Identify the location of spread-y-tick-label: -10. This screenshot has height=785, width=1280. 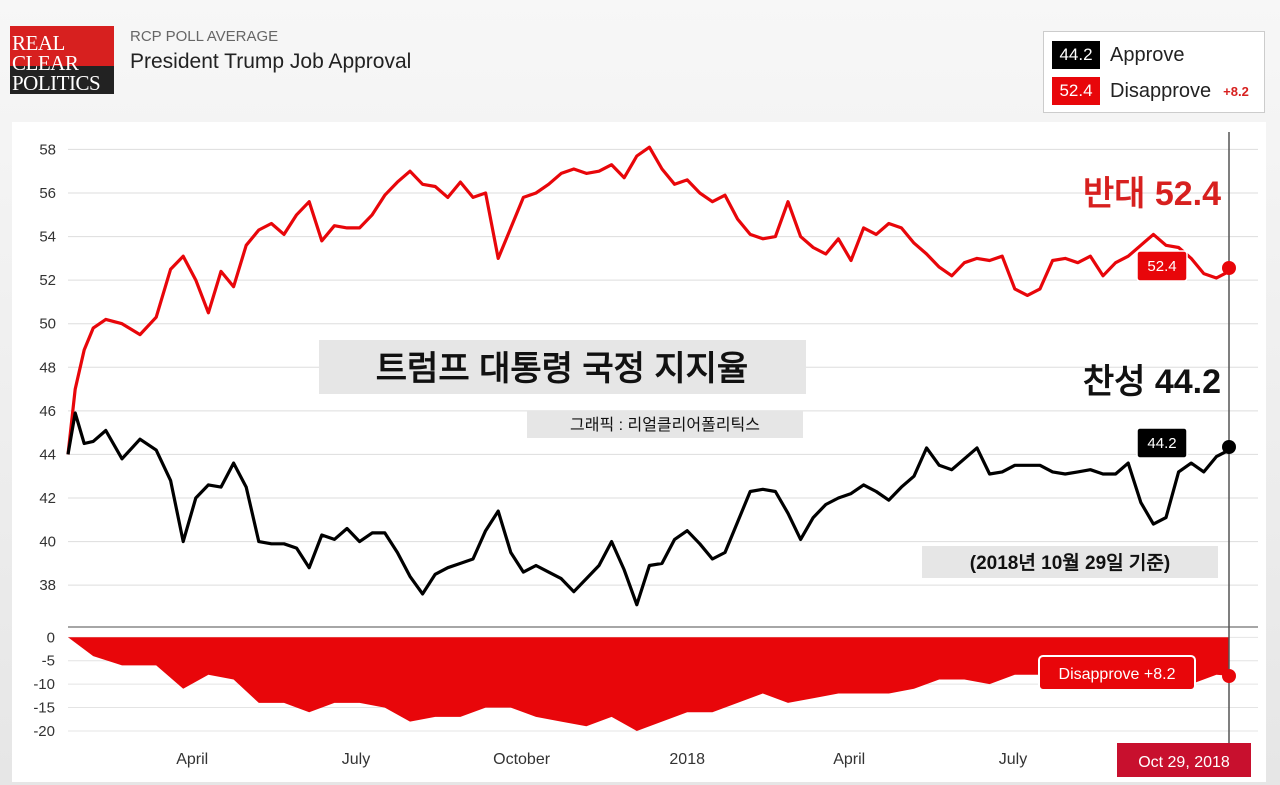
(44, 684).